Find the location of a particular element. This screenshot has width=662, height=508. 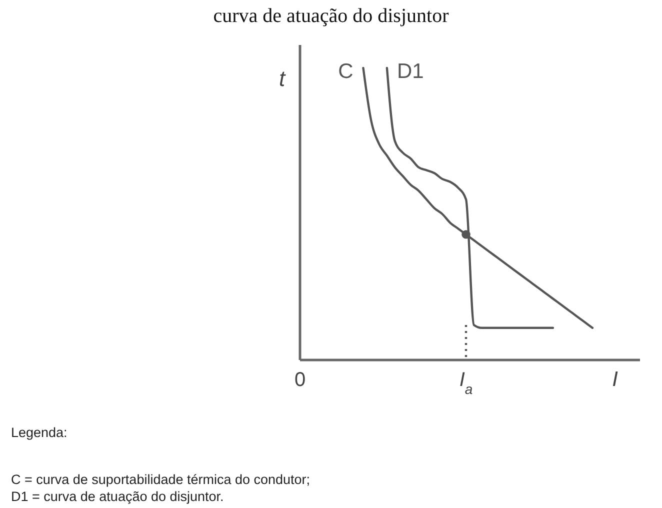

series-label: D1 is located at coordinates (410, 71).